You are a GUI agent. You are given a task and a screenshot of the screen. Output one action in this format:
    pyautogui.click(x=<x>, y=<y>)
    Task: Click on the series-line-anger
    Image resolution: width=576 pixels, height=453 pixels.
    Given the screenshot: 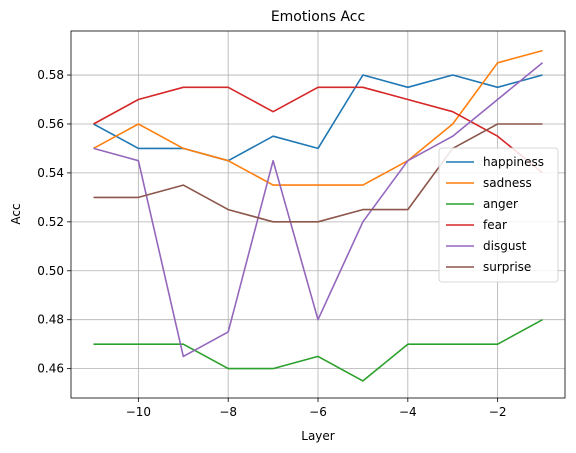 What is the action you would take?
    pyautogui.click(x=318, y=350)
    